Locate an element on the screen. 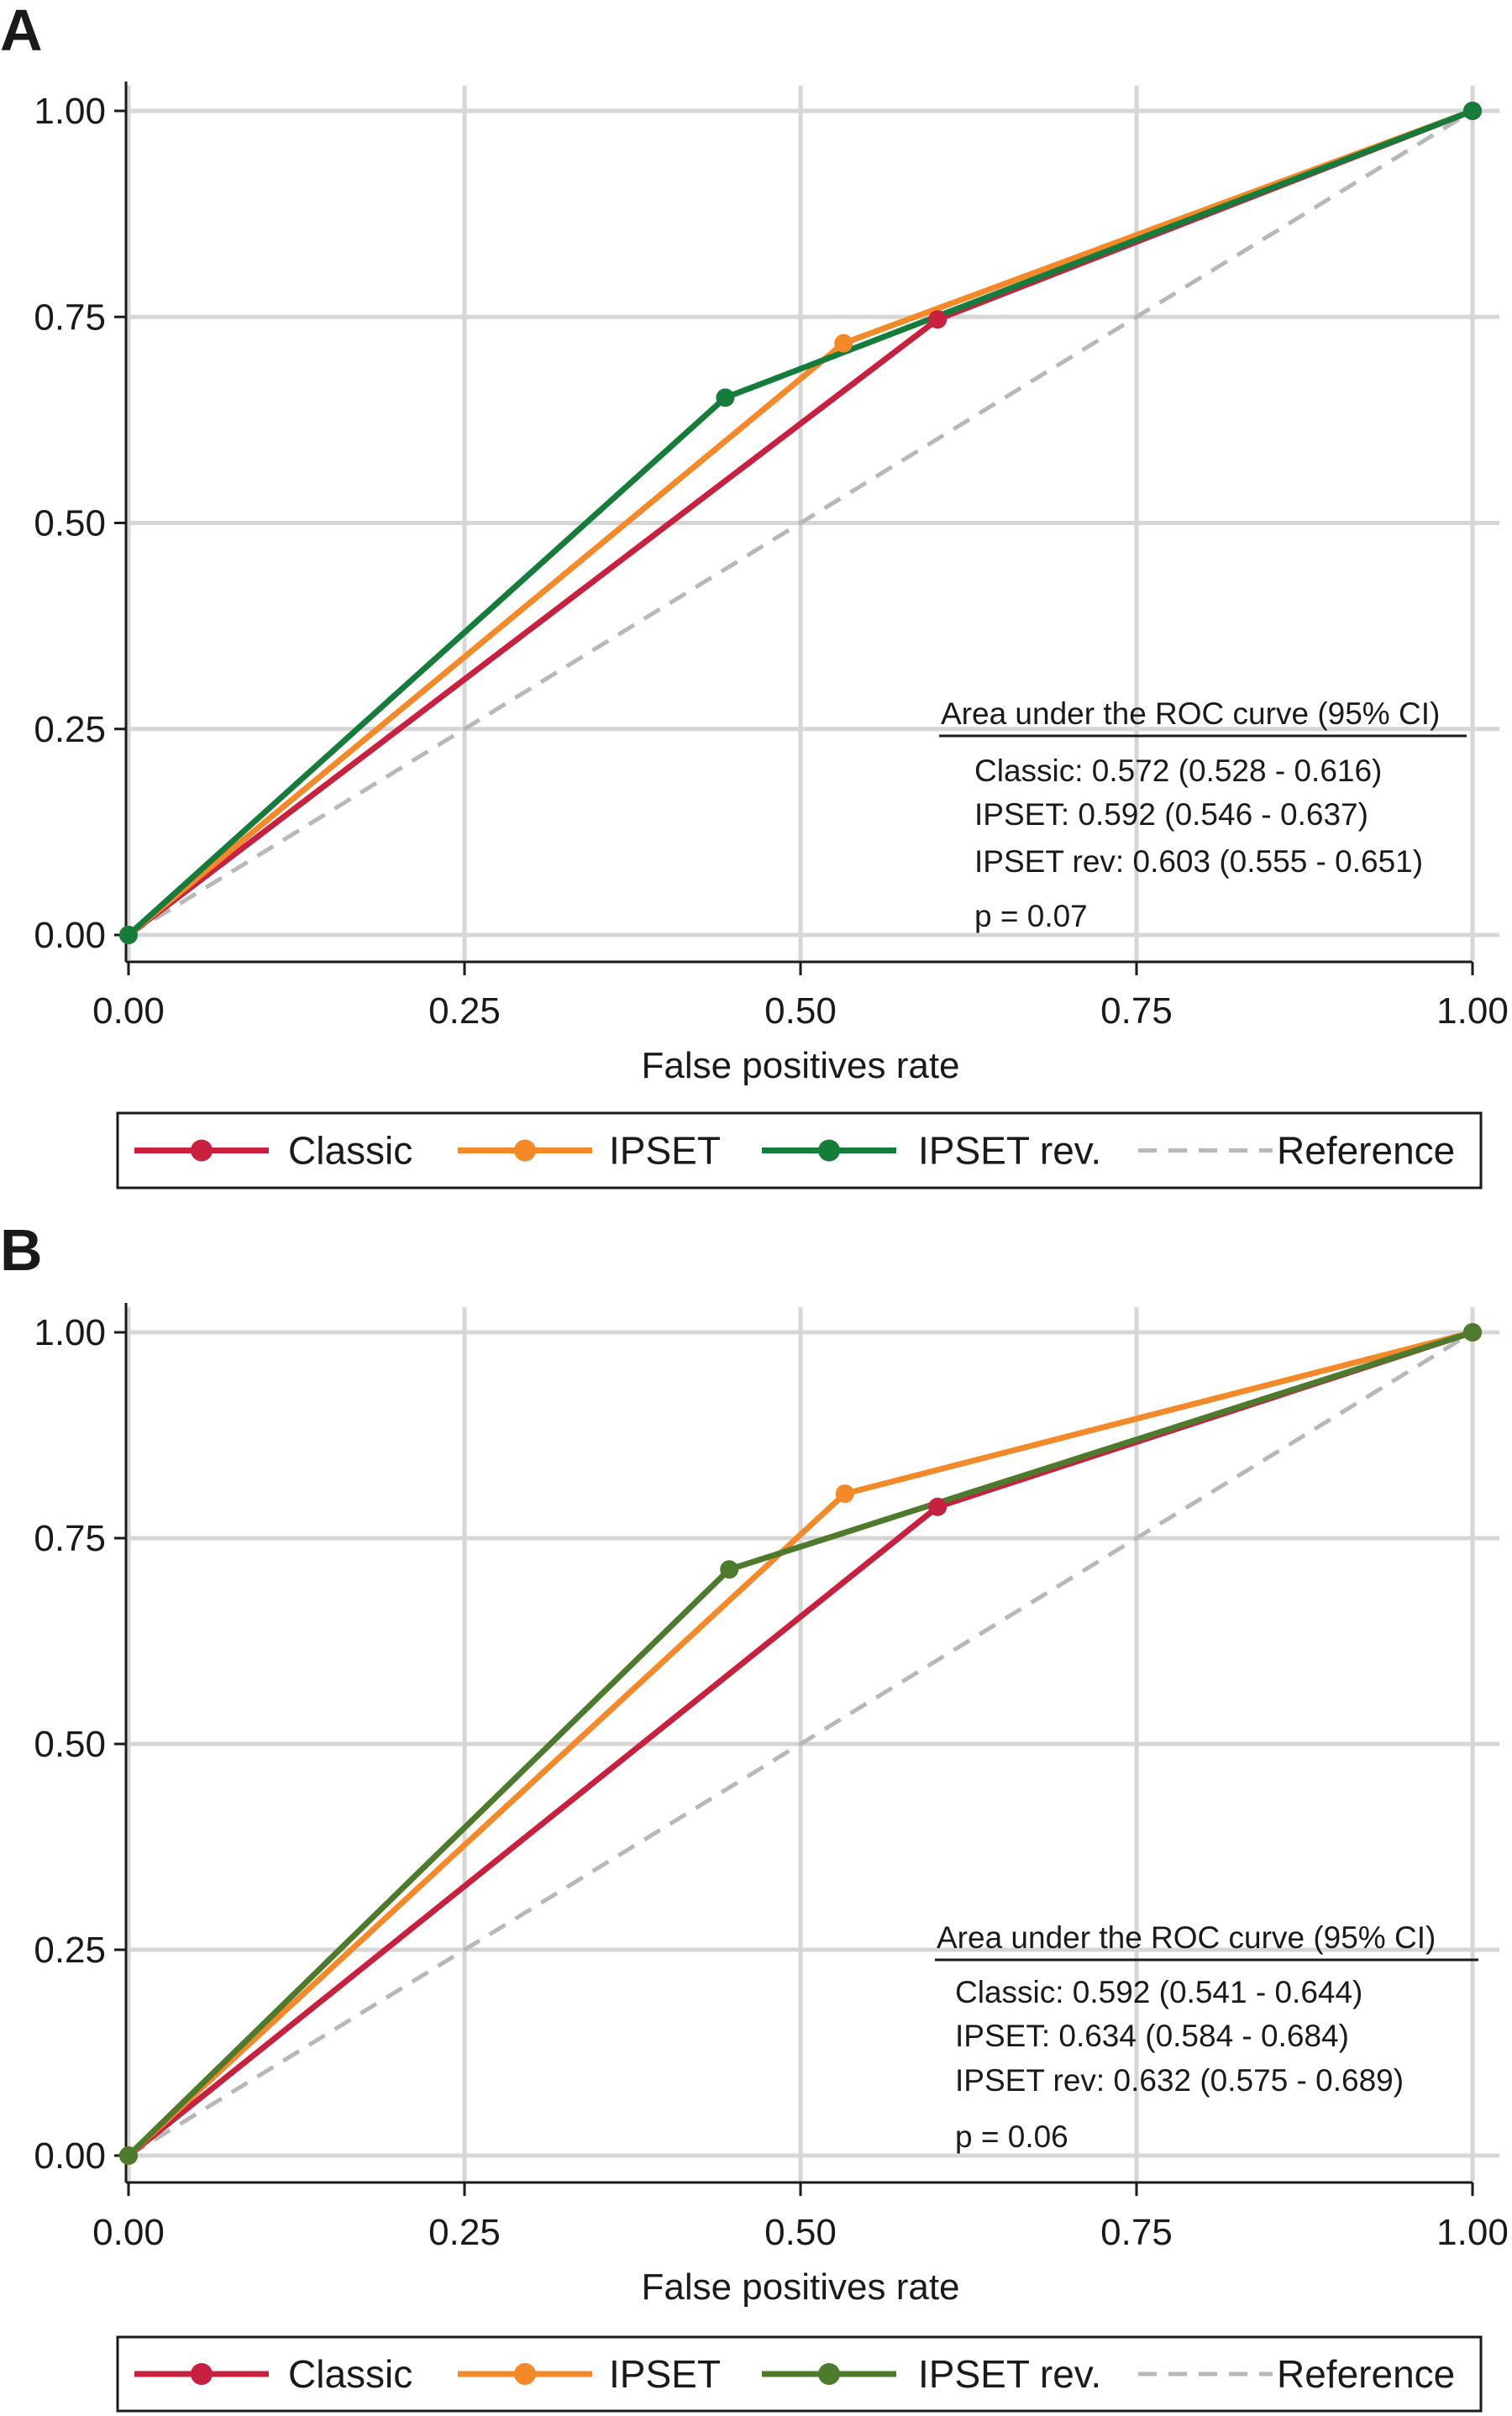  auc-line: IPSET rev: 0.632 (0.575 - 0.689) is located at coordinates (1179, 2080).